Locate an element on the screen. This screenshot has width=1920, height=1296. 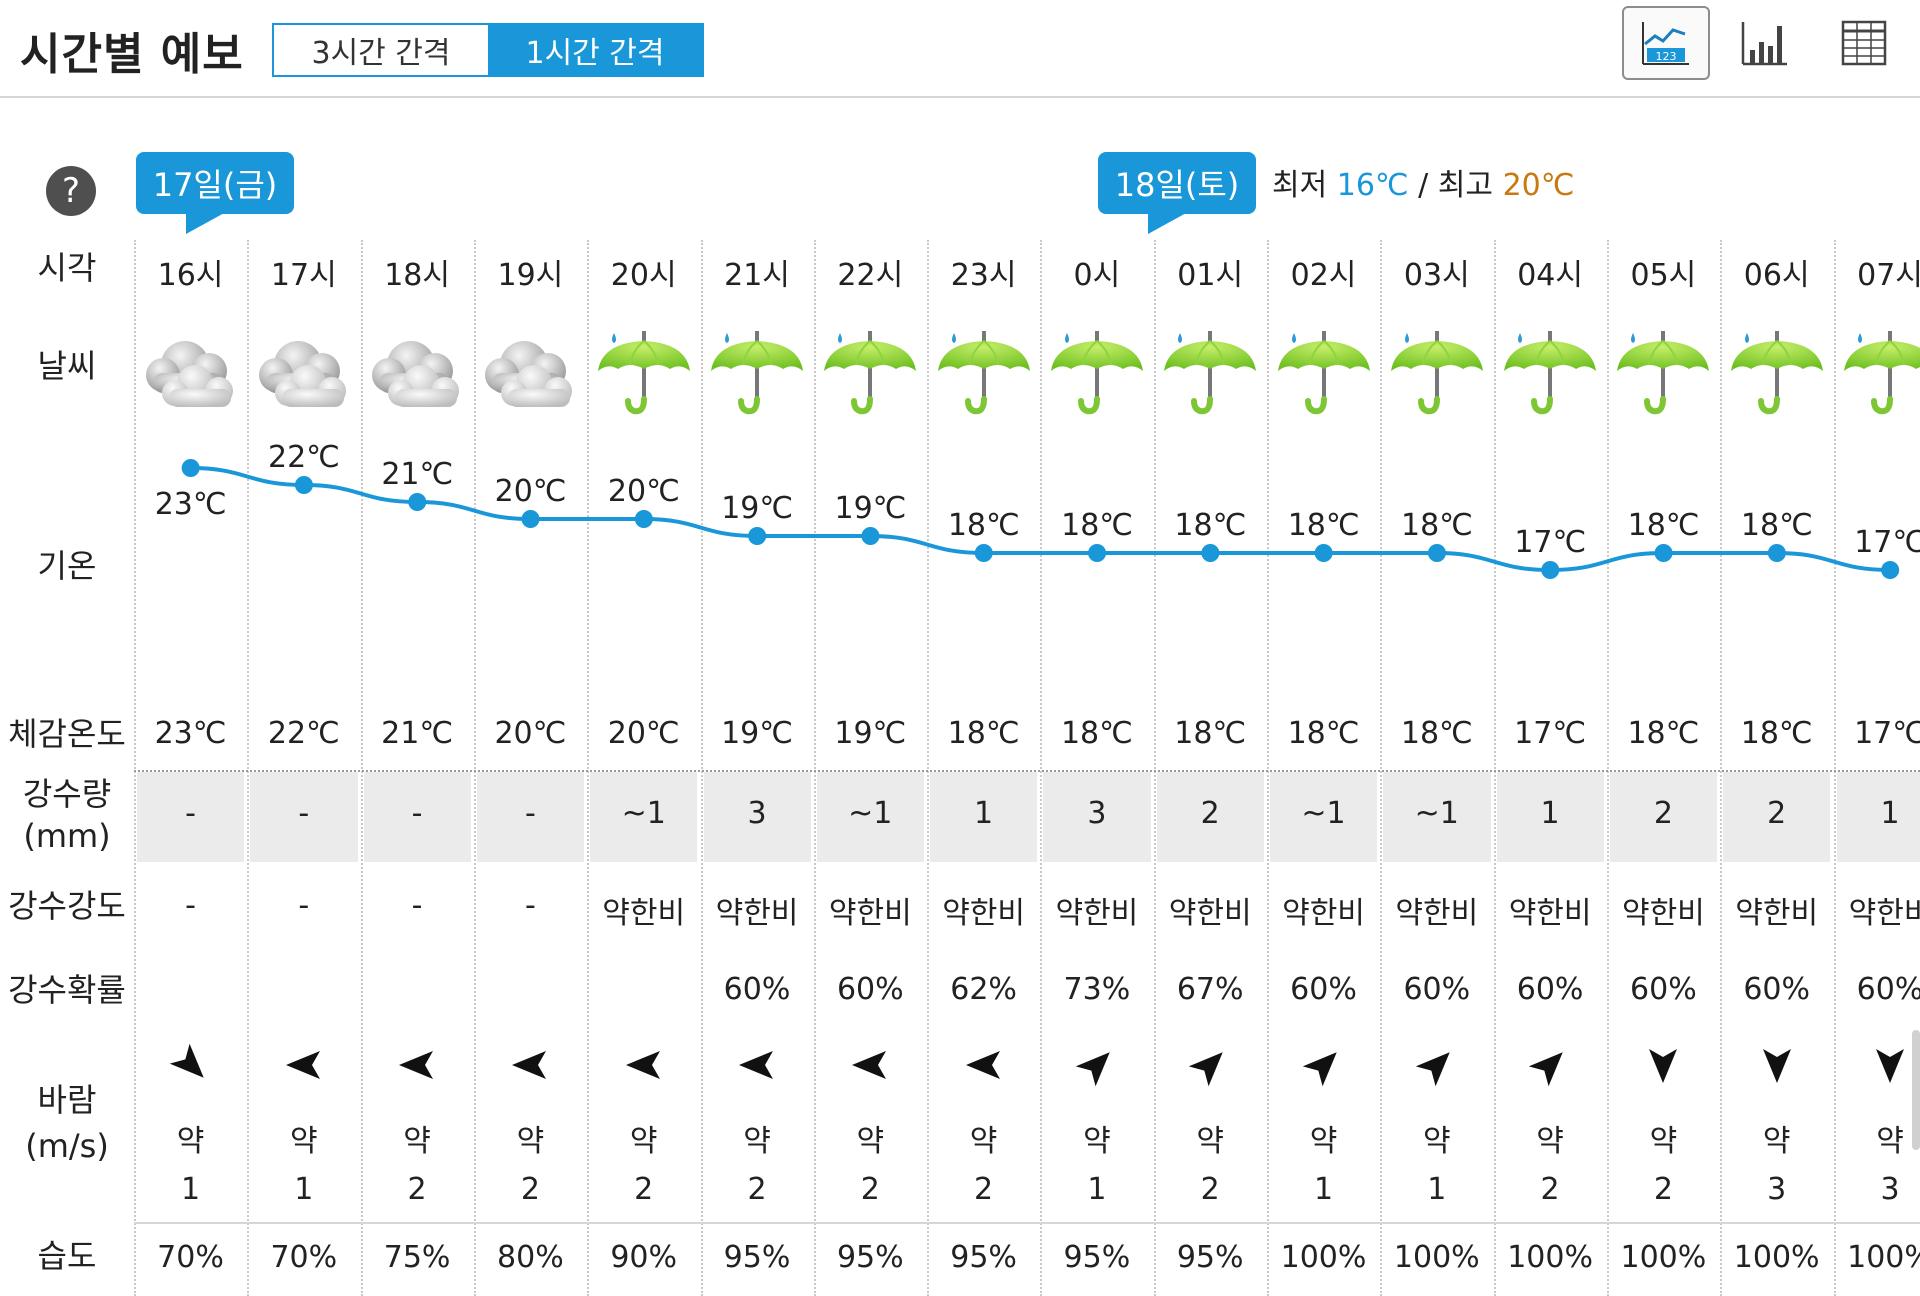
feels-like: 20℃ is located at coordinates (530, 733).